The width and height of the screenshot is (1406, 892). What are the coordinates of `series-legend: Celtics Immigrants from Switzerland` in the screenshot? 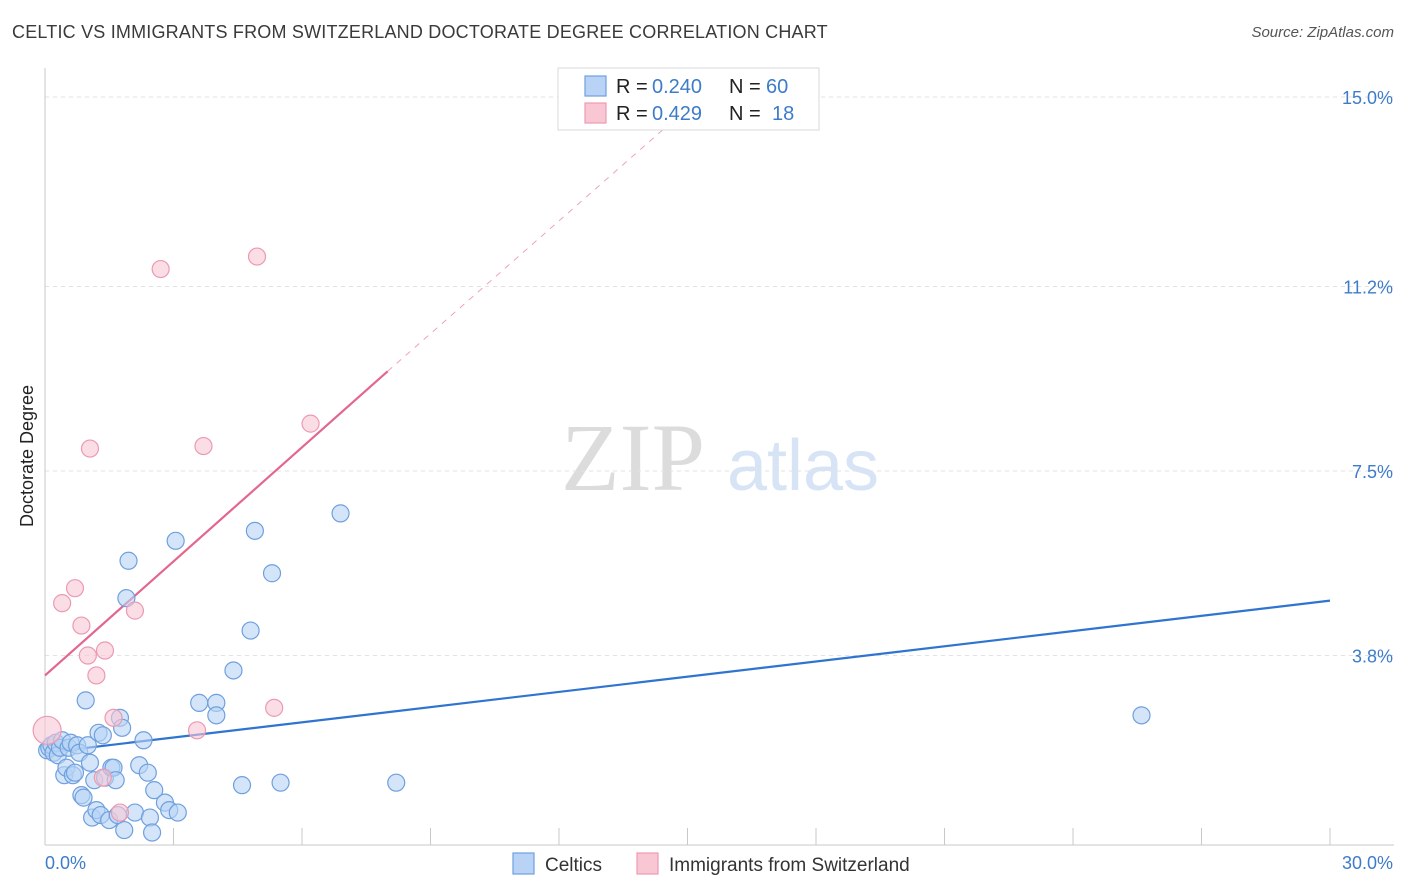 It's located at (711, 864).